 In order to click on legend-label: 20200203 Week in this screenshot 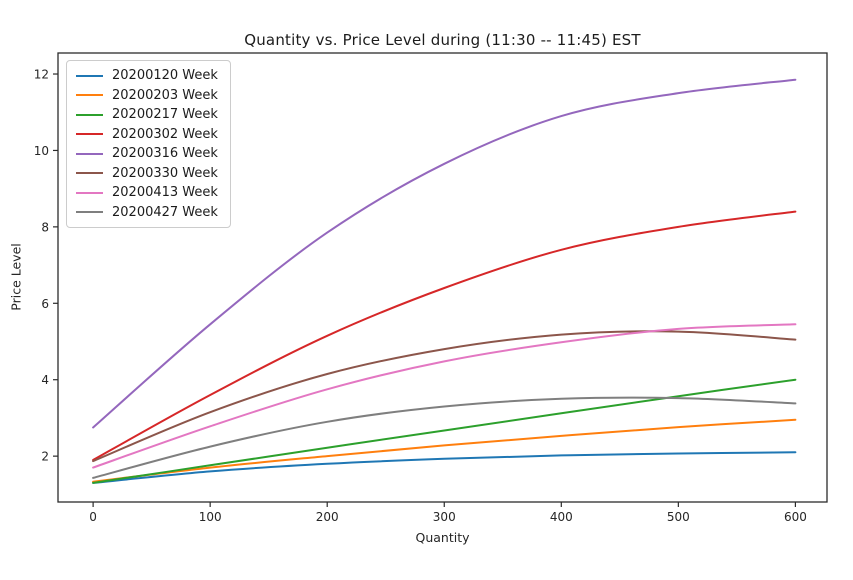, I will do `click(165, 95)`.